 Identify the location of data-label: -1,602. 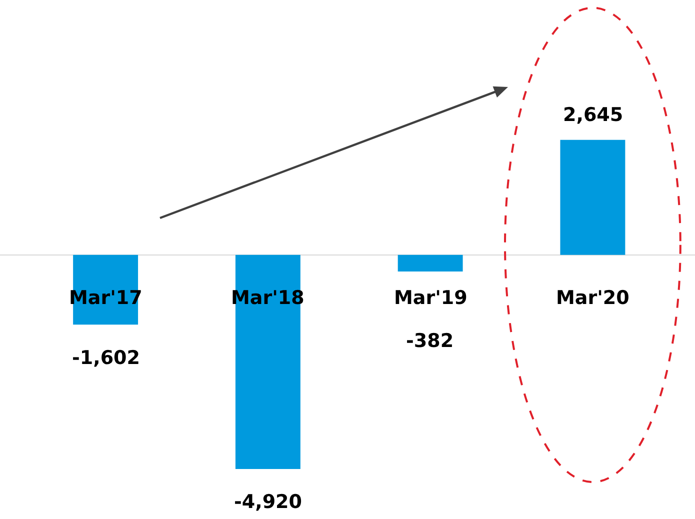
(106, 358).